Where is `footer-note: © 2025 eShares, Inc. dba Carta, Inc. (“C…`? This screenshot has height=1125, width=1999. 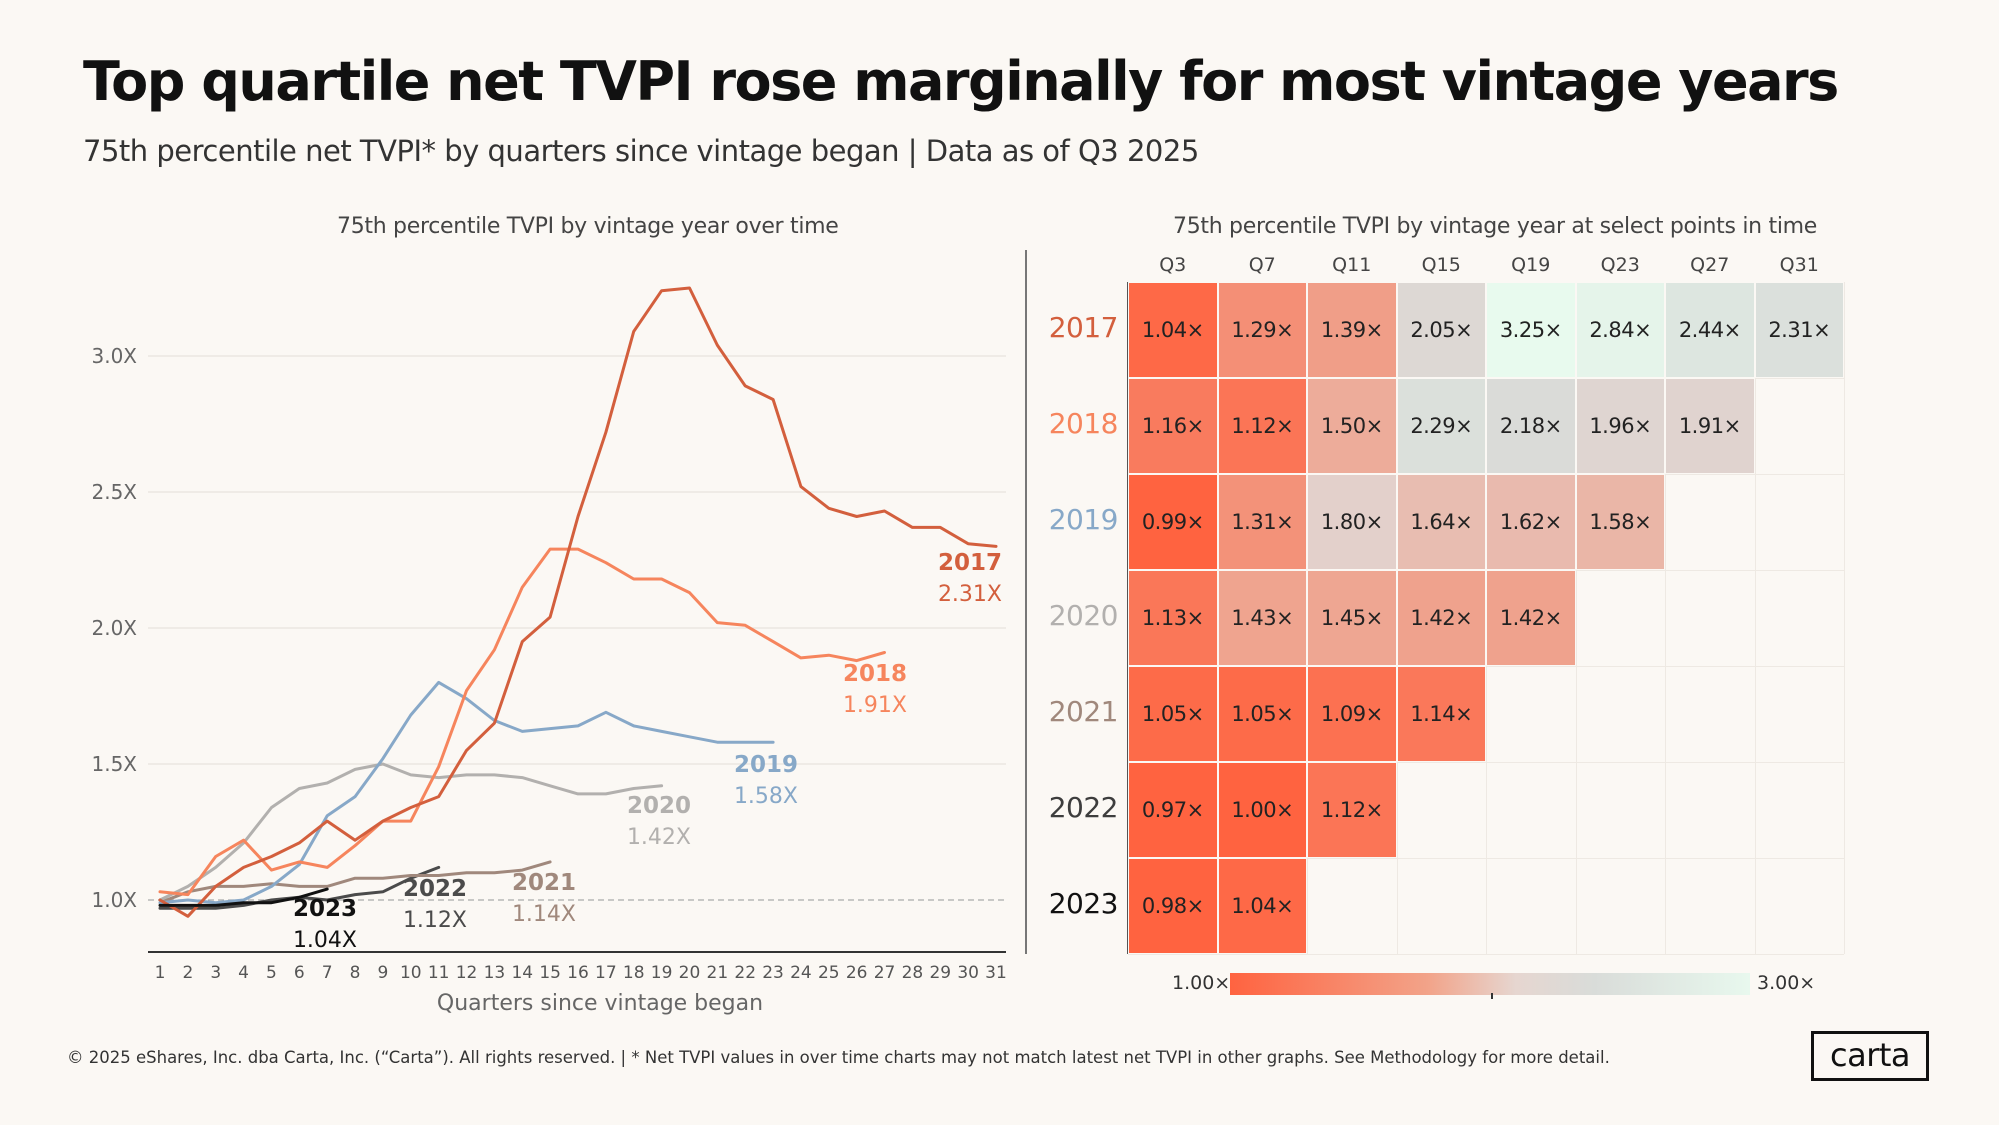
footer-note: © 2025 eShares, Inc. dba Carta, Inc. (“C… is located at coordinates (838, 1057).